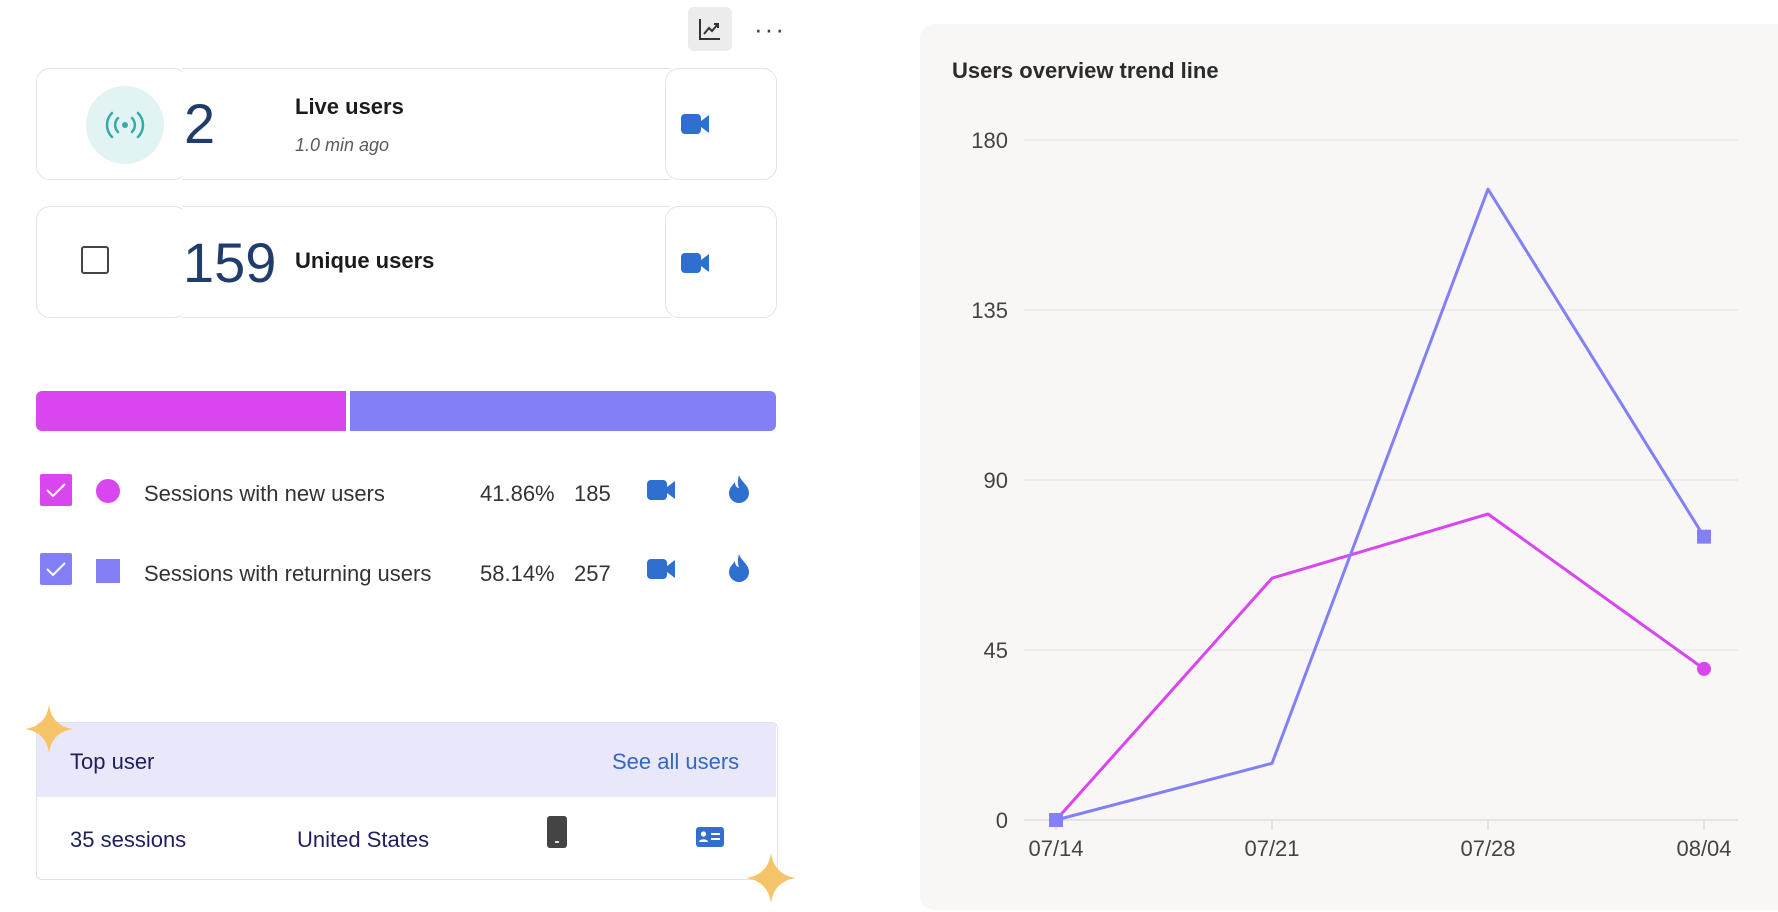 The width and height of the screenshot is (1778, 912). I want to click on contact-card-icon, so click(710, 837).